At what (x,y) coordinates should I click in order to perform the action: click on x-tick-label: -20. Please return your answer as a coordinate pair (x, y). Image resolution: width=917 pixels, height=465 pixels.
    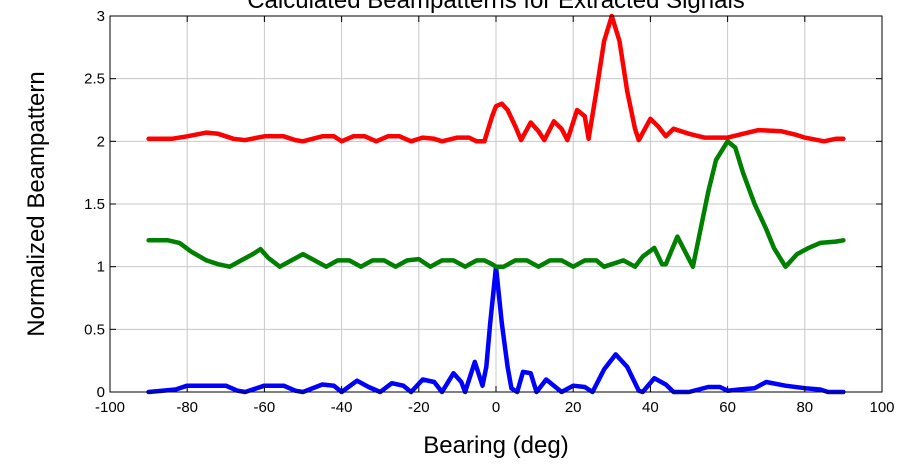
    Looking at the image, I should click on (419, 407).